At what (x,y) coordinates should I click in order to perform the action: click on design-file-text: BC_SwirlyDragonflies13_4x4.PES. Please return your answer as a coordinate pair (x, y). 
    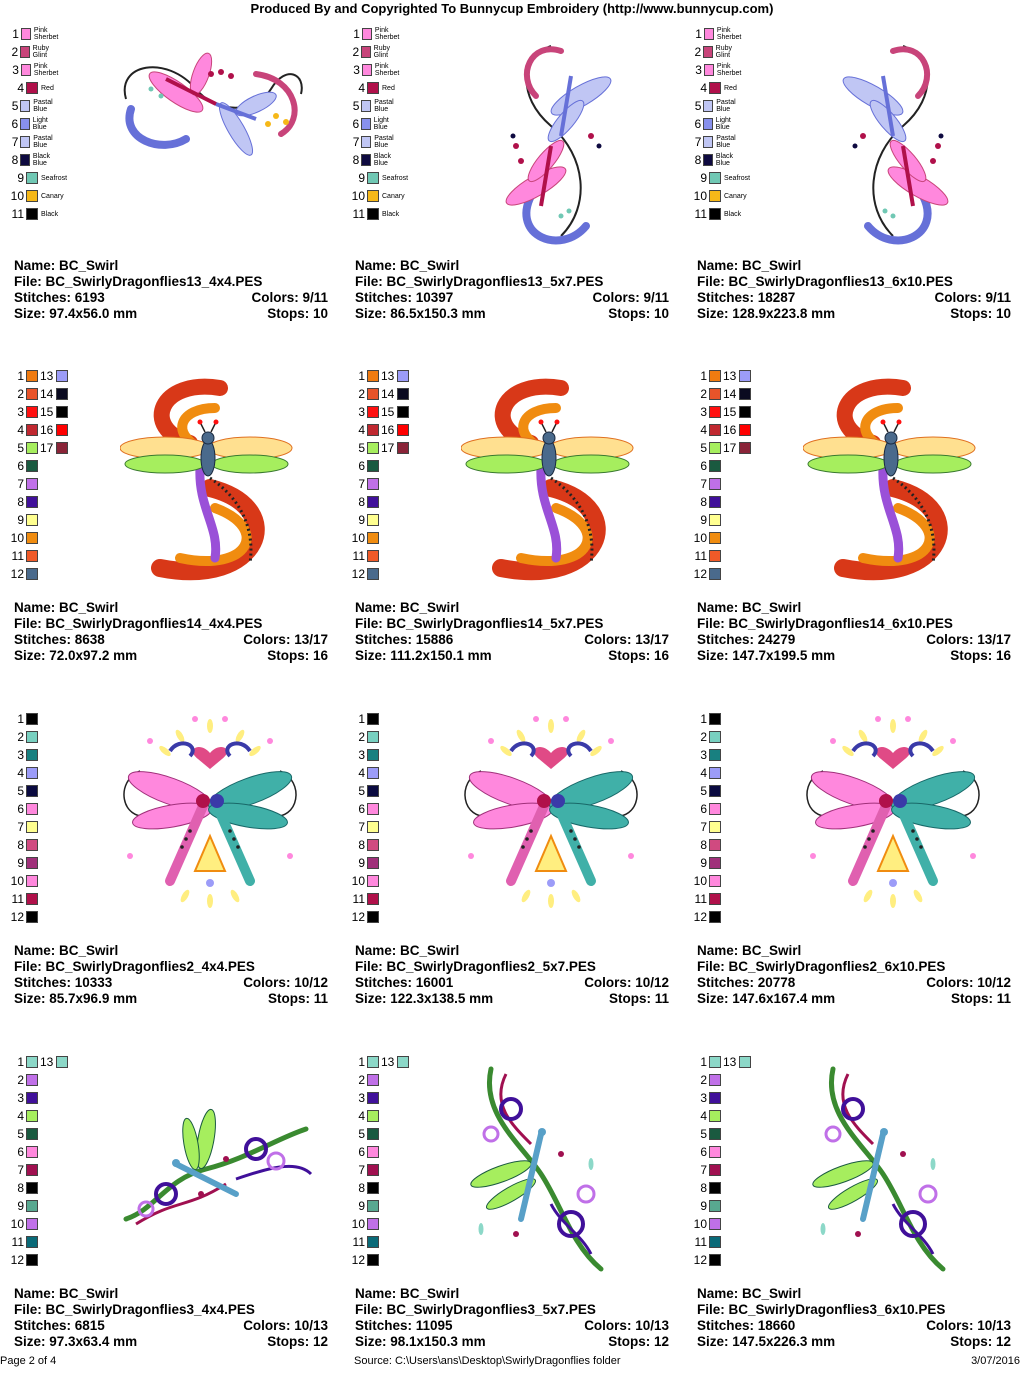
    Looking at the image, I should click on (154, 281).